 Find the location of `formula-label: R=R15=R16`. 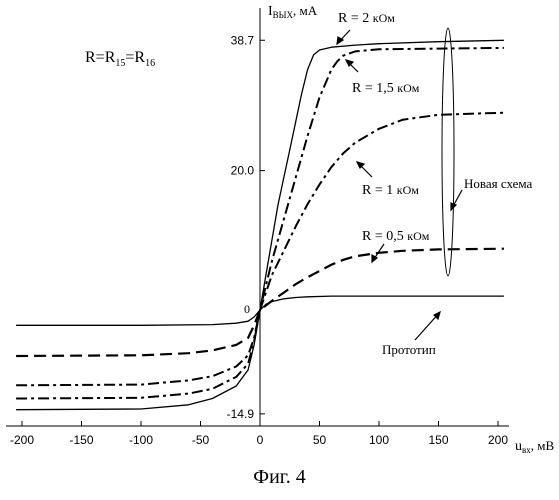

formula-label: R=R15=R16 is located at coordinates (120, 59).